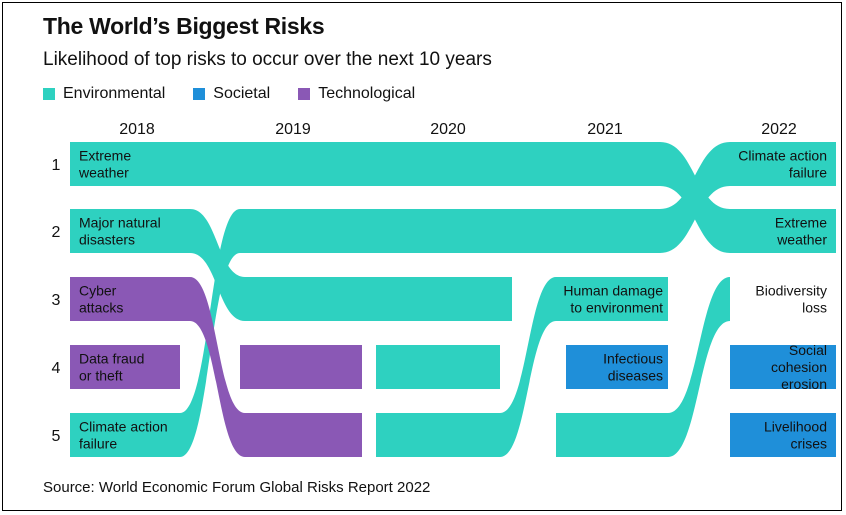 The height and width of the screenshot is (515, 846). Describe the element at coordinates (450, 231) in the screenshot. I see `band-climate-action` at that location.